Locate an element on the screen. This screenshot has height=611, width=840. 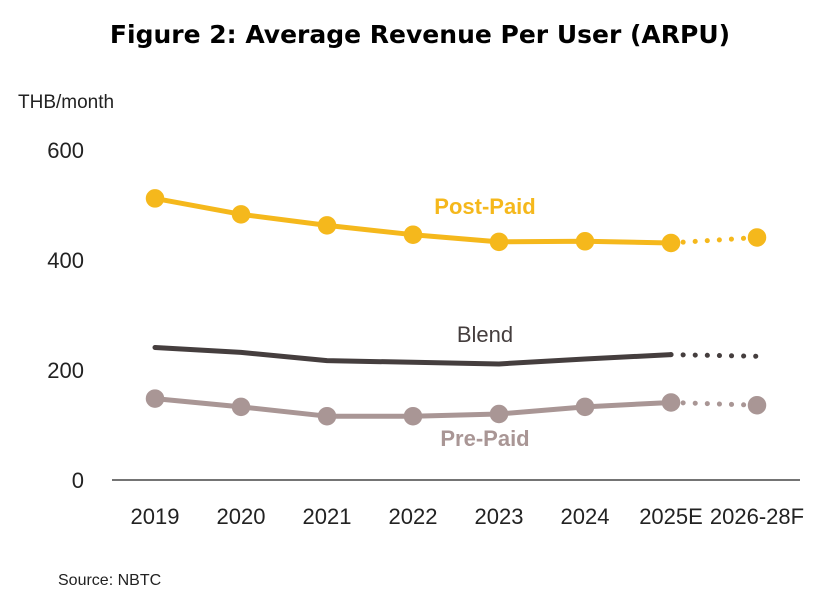
blend-forecast-line is located at coordinates (714, 355).